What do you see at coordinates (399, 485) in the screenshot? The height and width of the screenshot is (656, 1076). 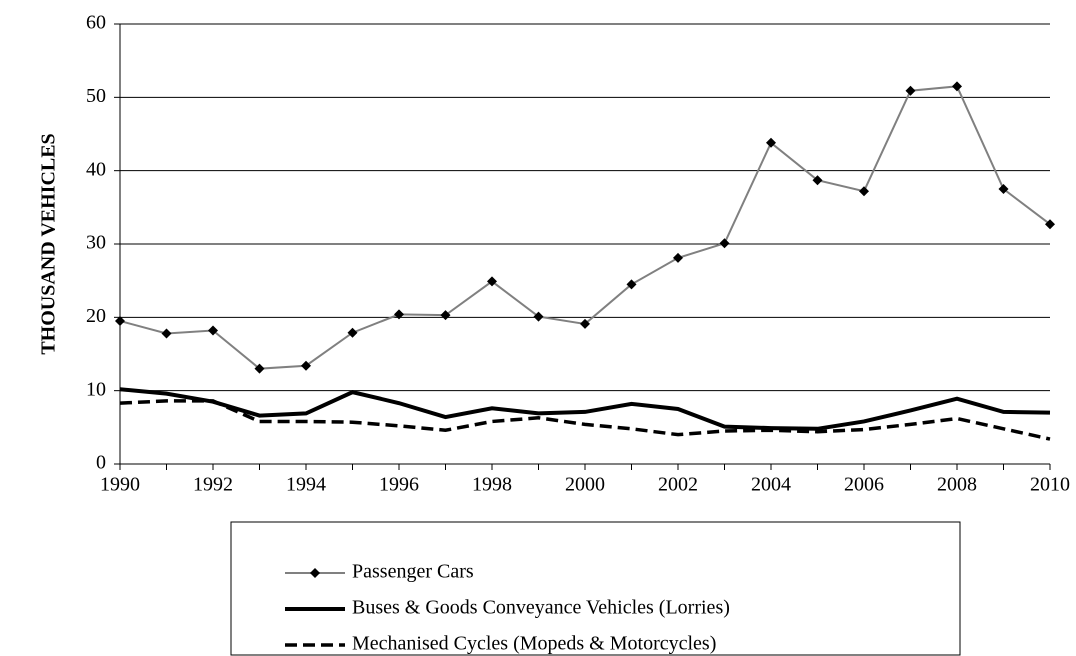 I see `x-tick-label: 1996` at bounding box center [399, 485].